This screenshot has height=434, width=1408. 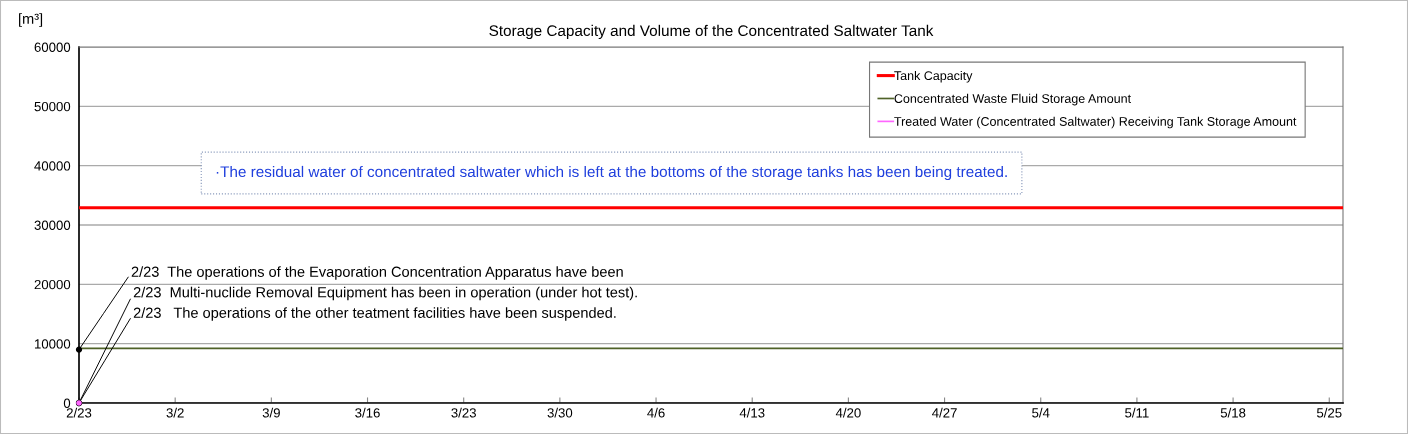 I want to click on x-tick-label: 2/23, so click(x=79, y=412).